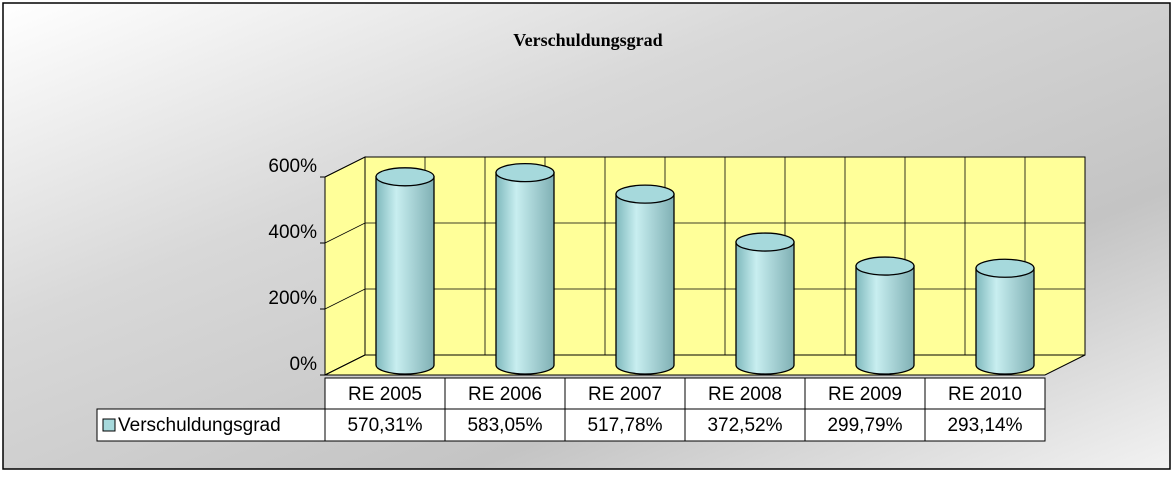 The image size is (1175, 480). Describe the element at coordinates (292, 166) in the screenshot. I see `y-tick-label: 600%` at that location.